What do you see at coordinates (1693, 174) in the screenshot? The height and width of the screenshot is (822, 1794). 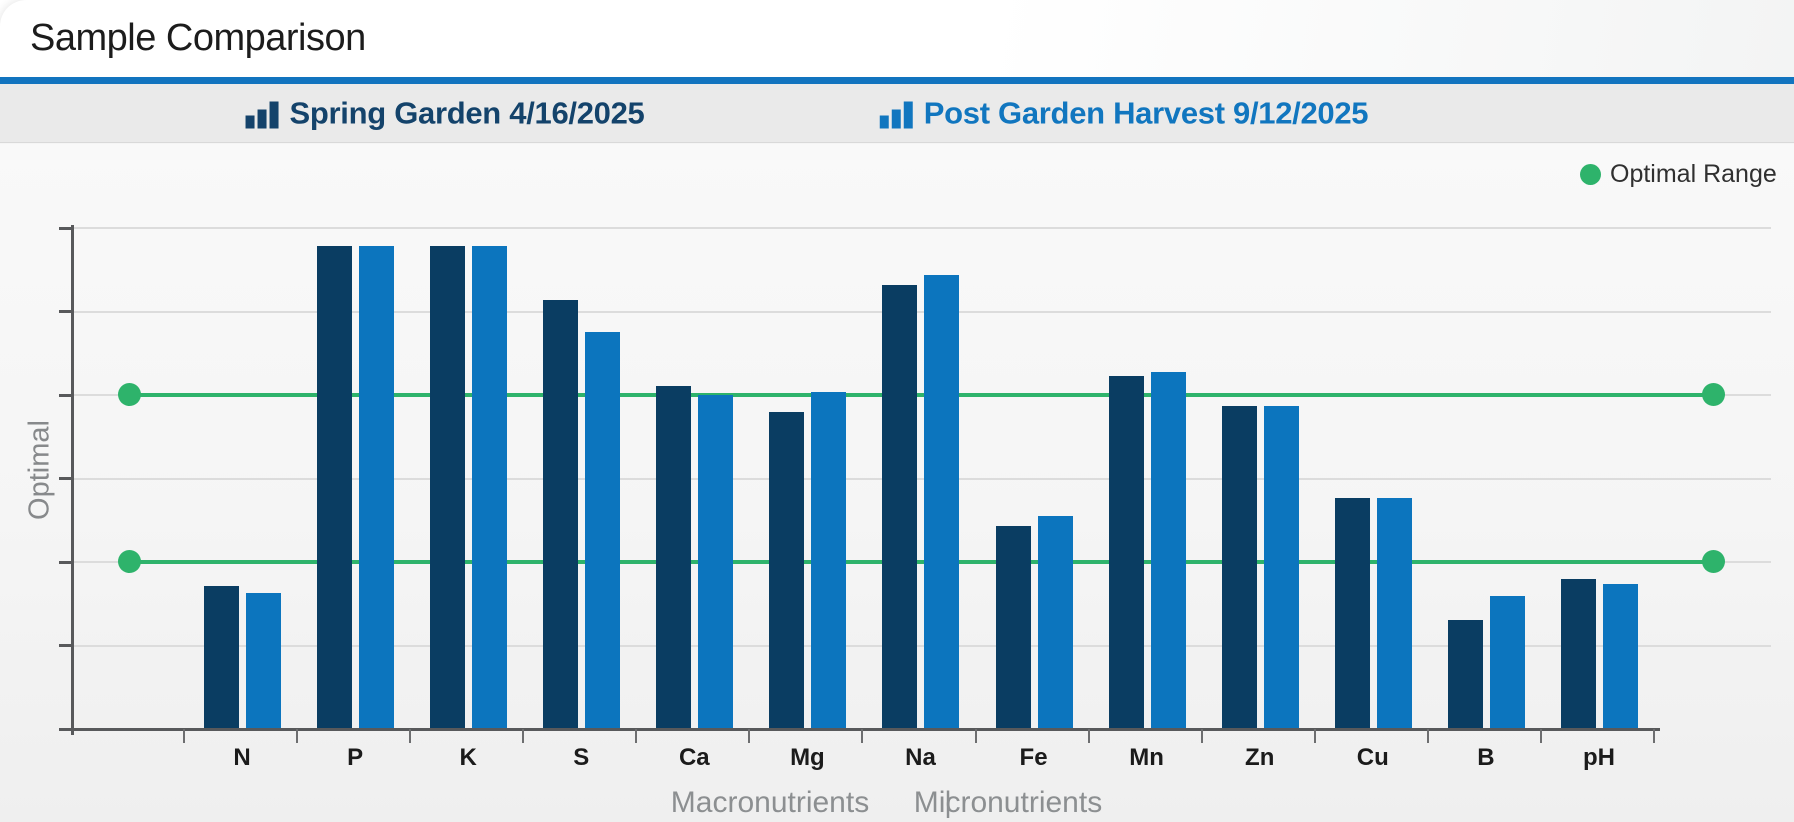 I see `optimal-range-label: Optimal Range` at bounding box center [1693, 174].